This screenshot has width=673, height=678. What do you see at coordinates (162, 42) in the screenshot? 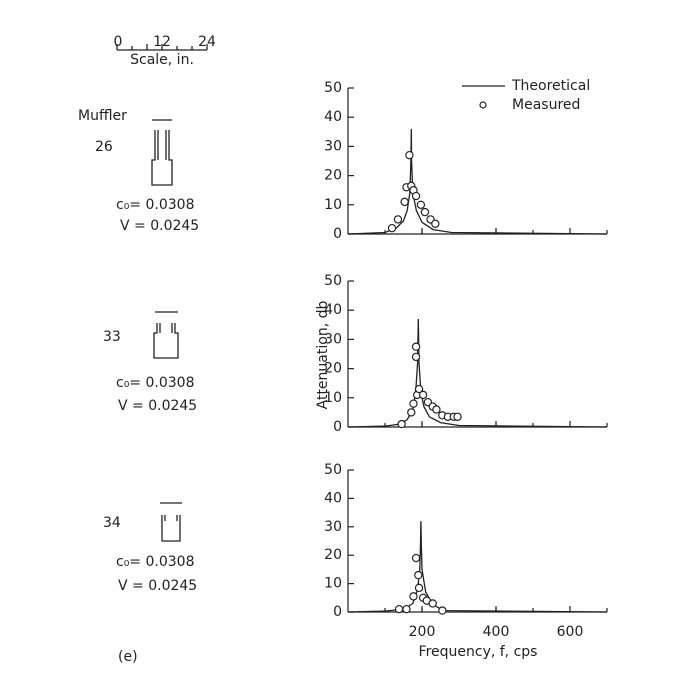
I see `scale-tick: 12` at bounding box center [162, 42].